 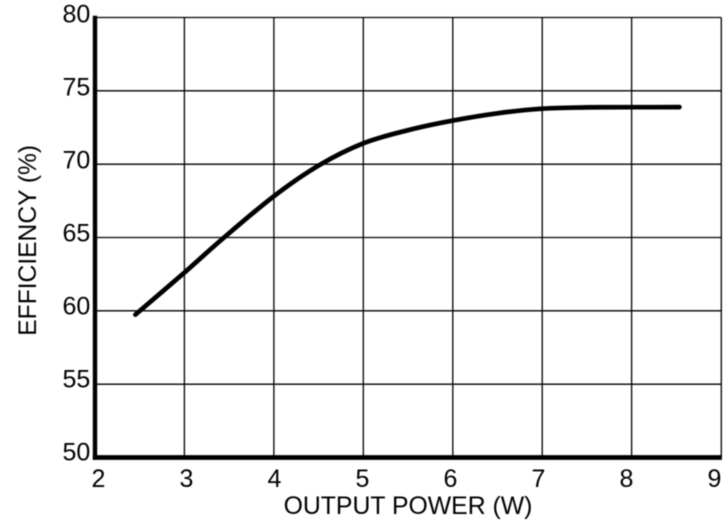 I want to click on svg-text: 60, so click(x=76, y=307).